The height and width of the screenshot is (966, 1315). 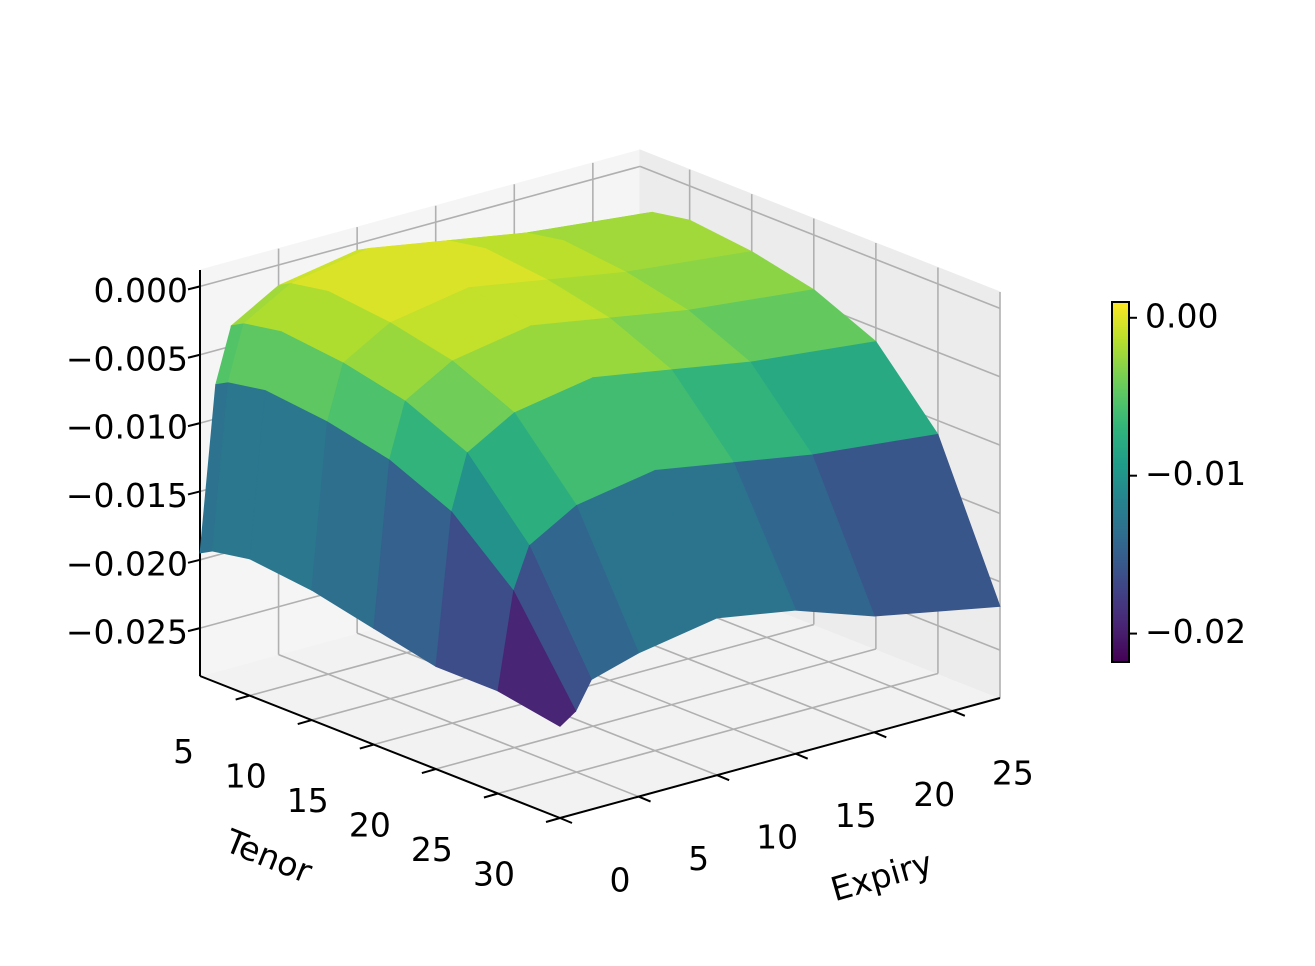 What do you see at coordinates (308, 800) in the screenshot?
I see `y-tick-label: 15` at bounding box center [308, 800].